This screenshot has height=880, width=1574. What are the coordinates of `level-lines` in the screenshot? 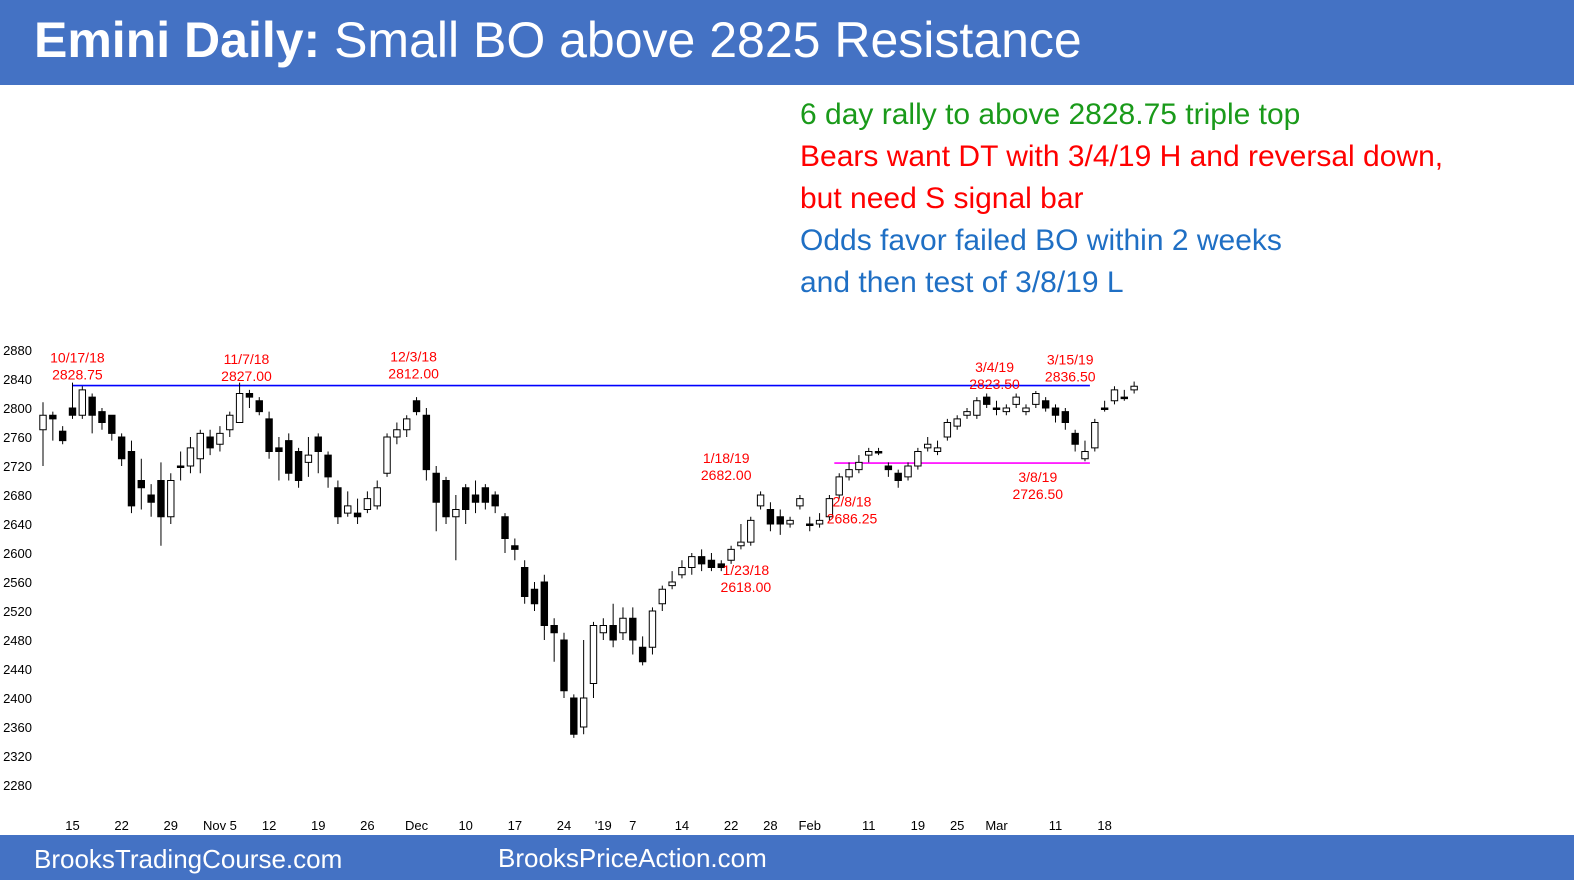 It's located at (581, 424).